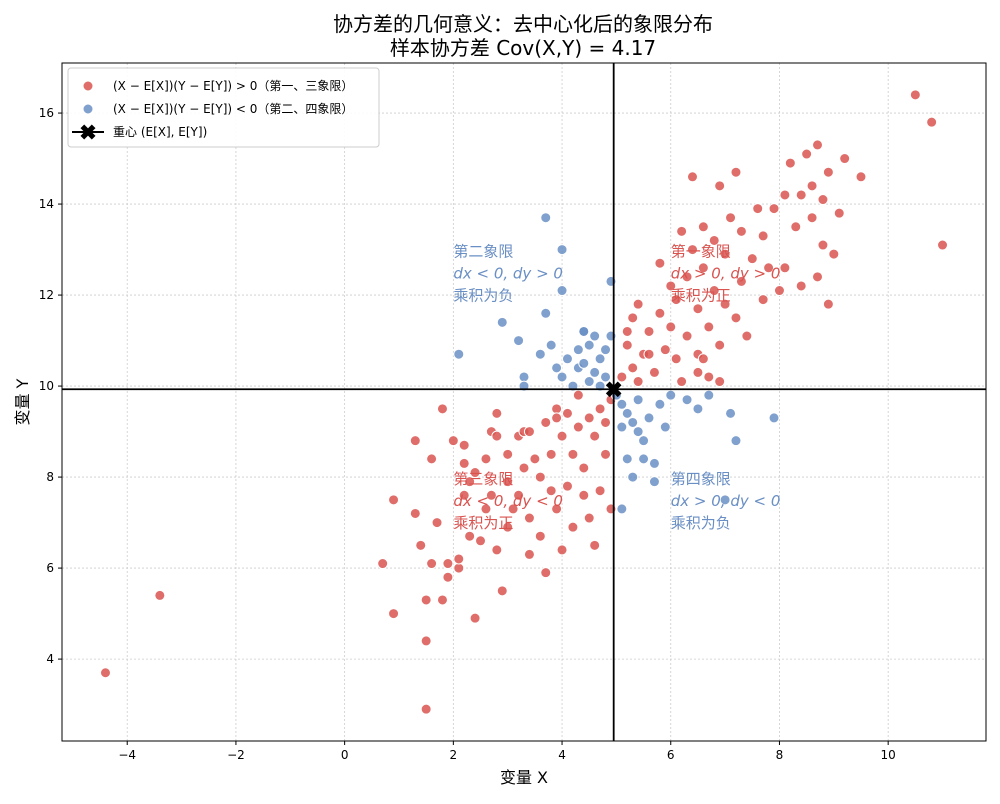  I want to click on y-tick-label: 8, so click(50, 477).